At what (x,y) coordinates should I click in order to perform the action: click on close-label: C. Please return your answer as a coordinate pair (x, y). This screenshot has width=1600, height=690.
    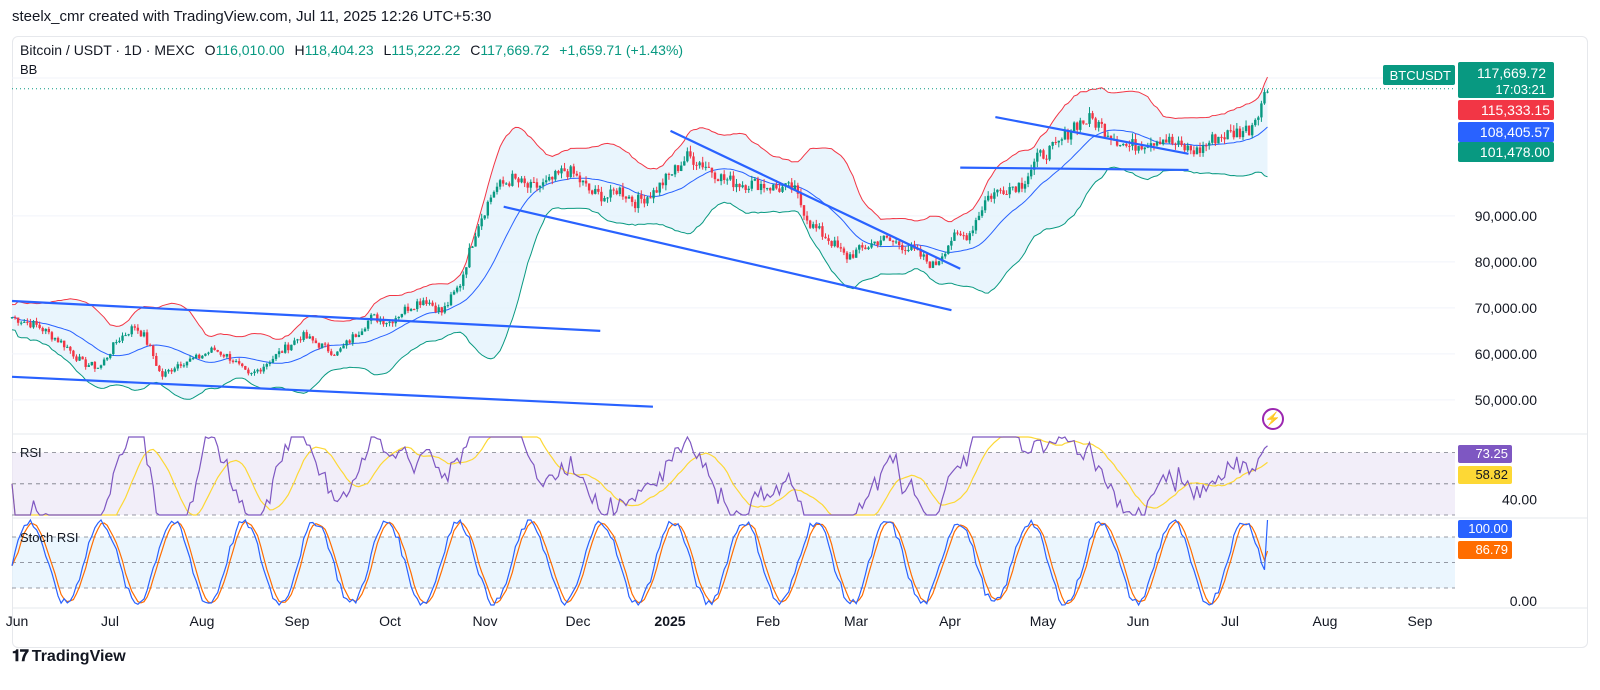
    Looking at the image, I should click on (475, 50).